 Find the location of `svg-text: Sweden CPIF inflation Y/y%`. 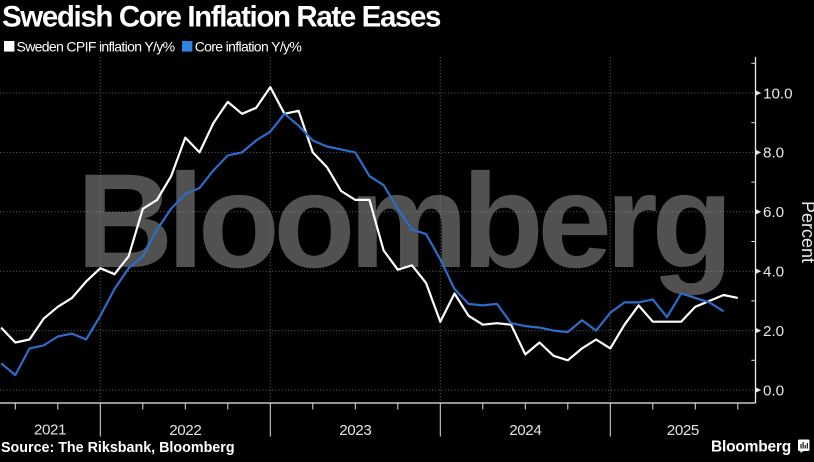

svg-text: Sweden CPIF inflation Y/y% is located at coordinates (96, 46).